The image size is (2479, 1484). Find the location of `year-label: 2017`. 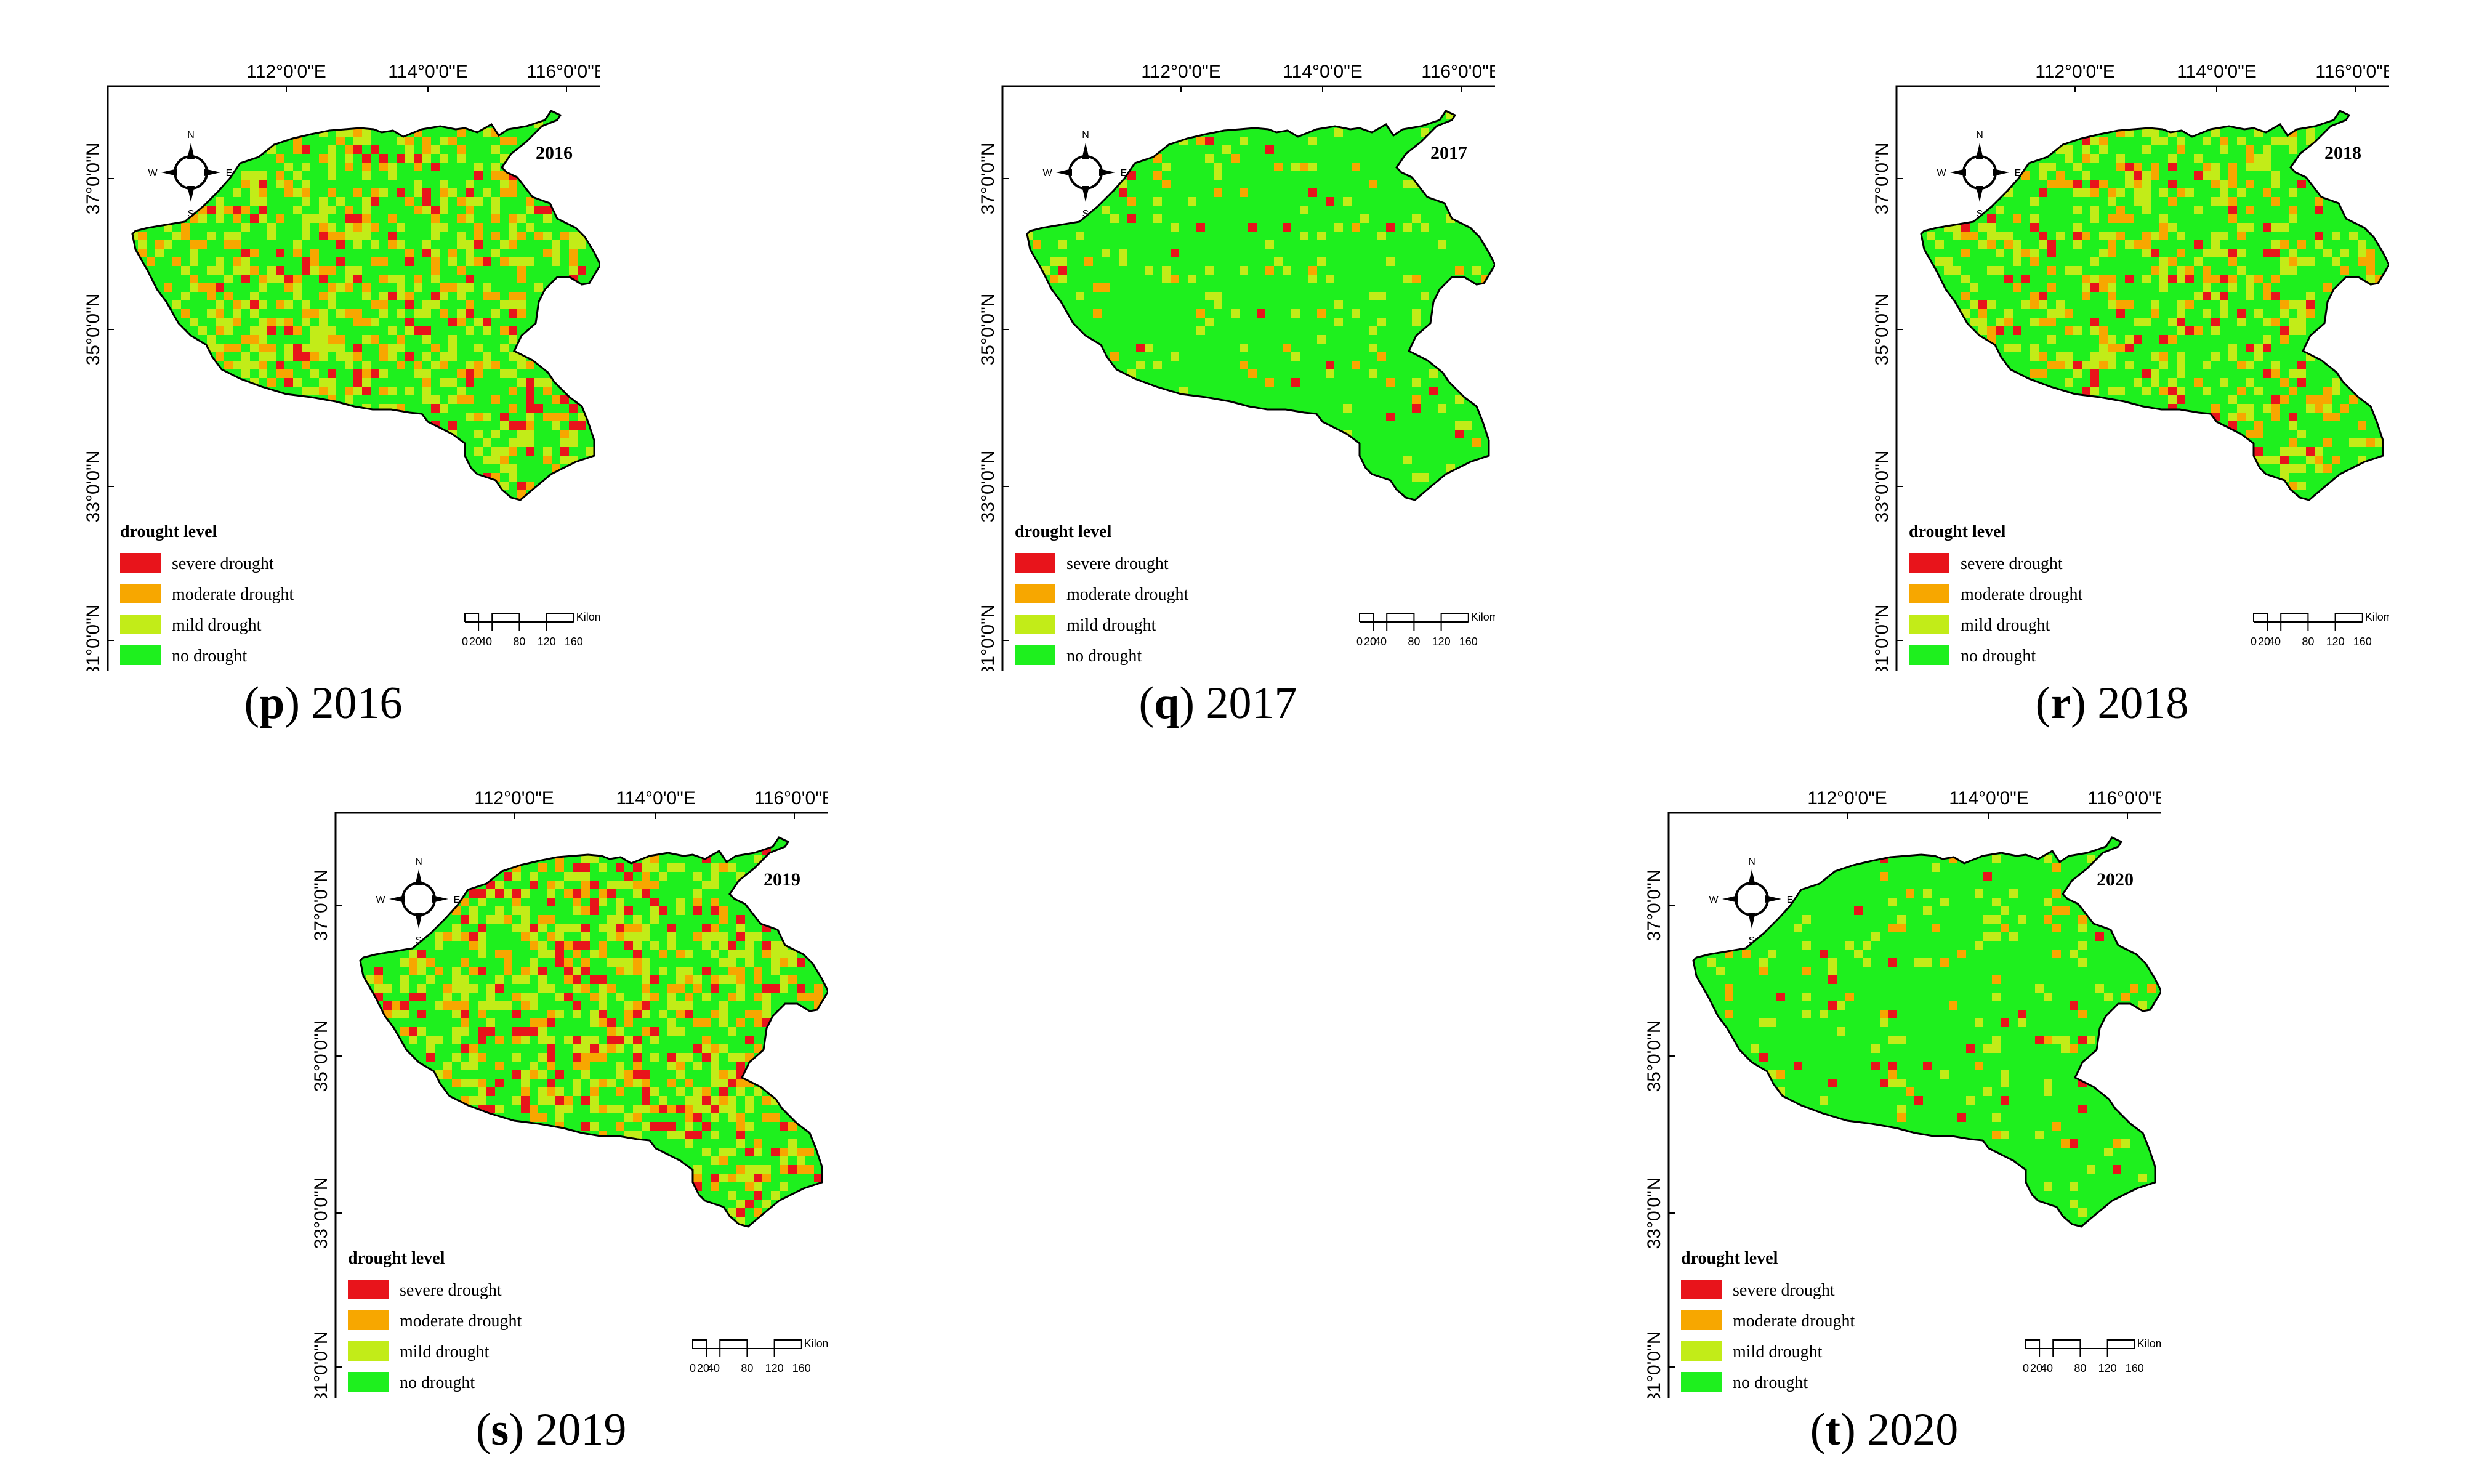

year-label: 2017 is located at coordinates (1448, 153).